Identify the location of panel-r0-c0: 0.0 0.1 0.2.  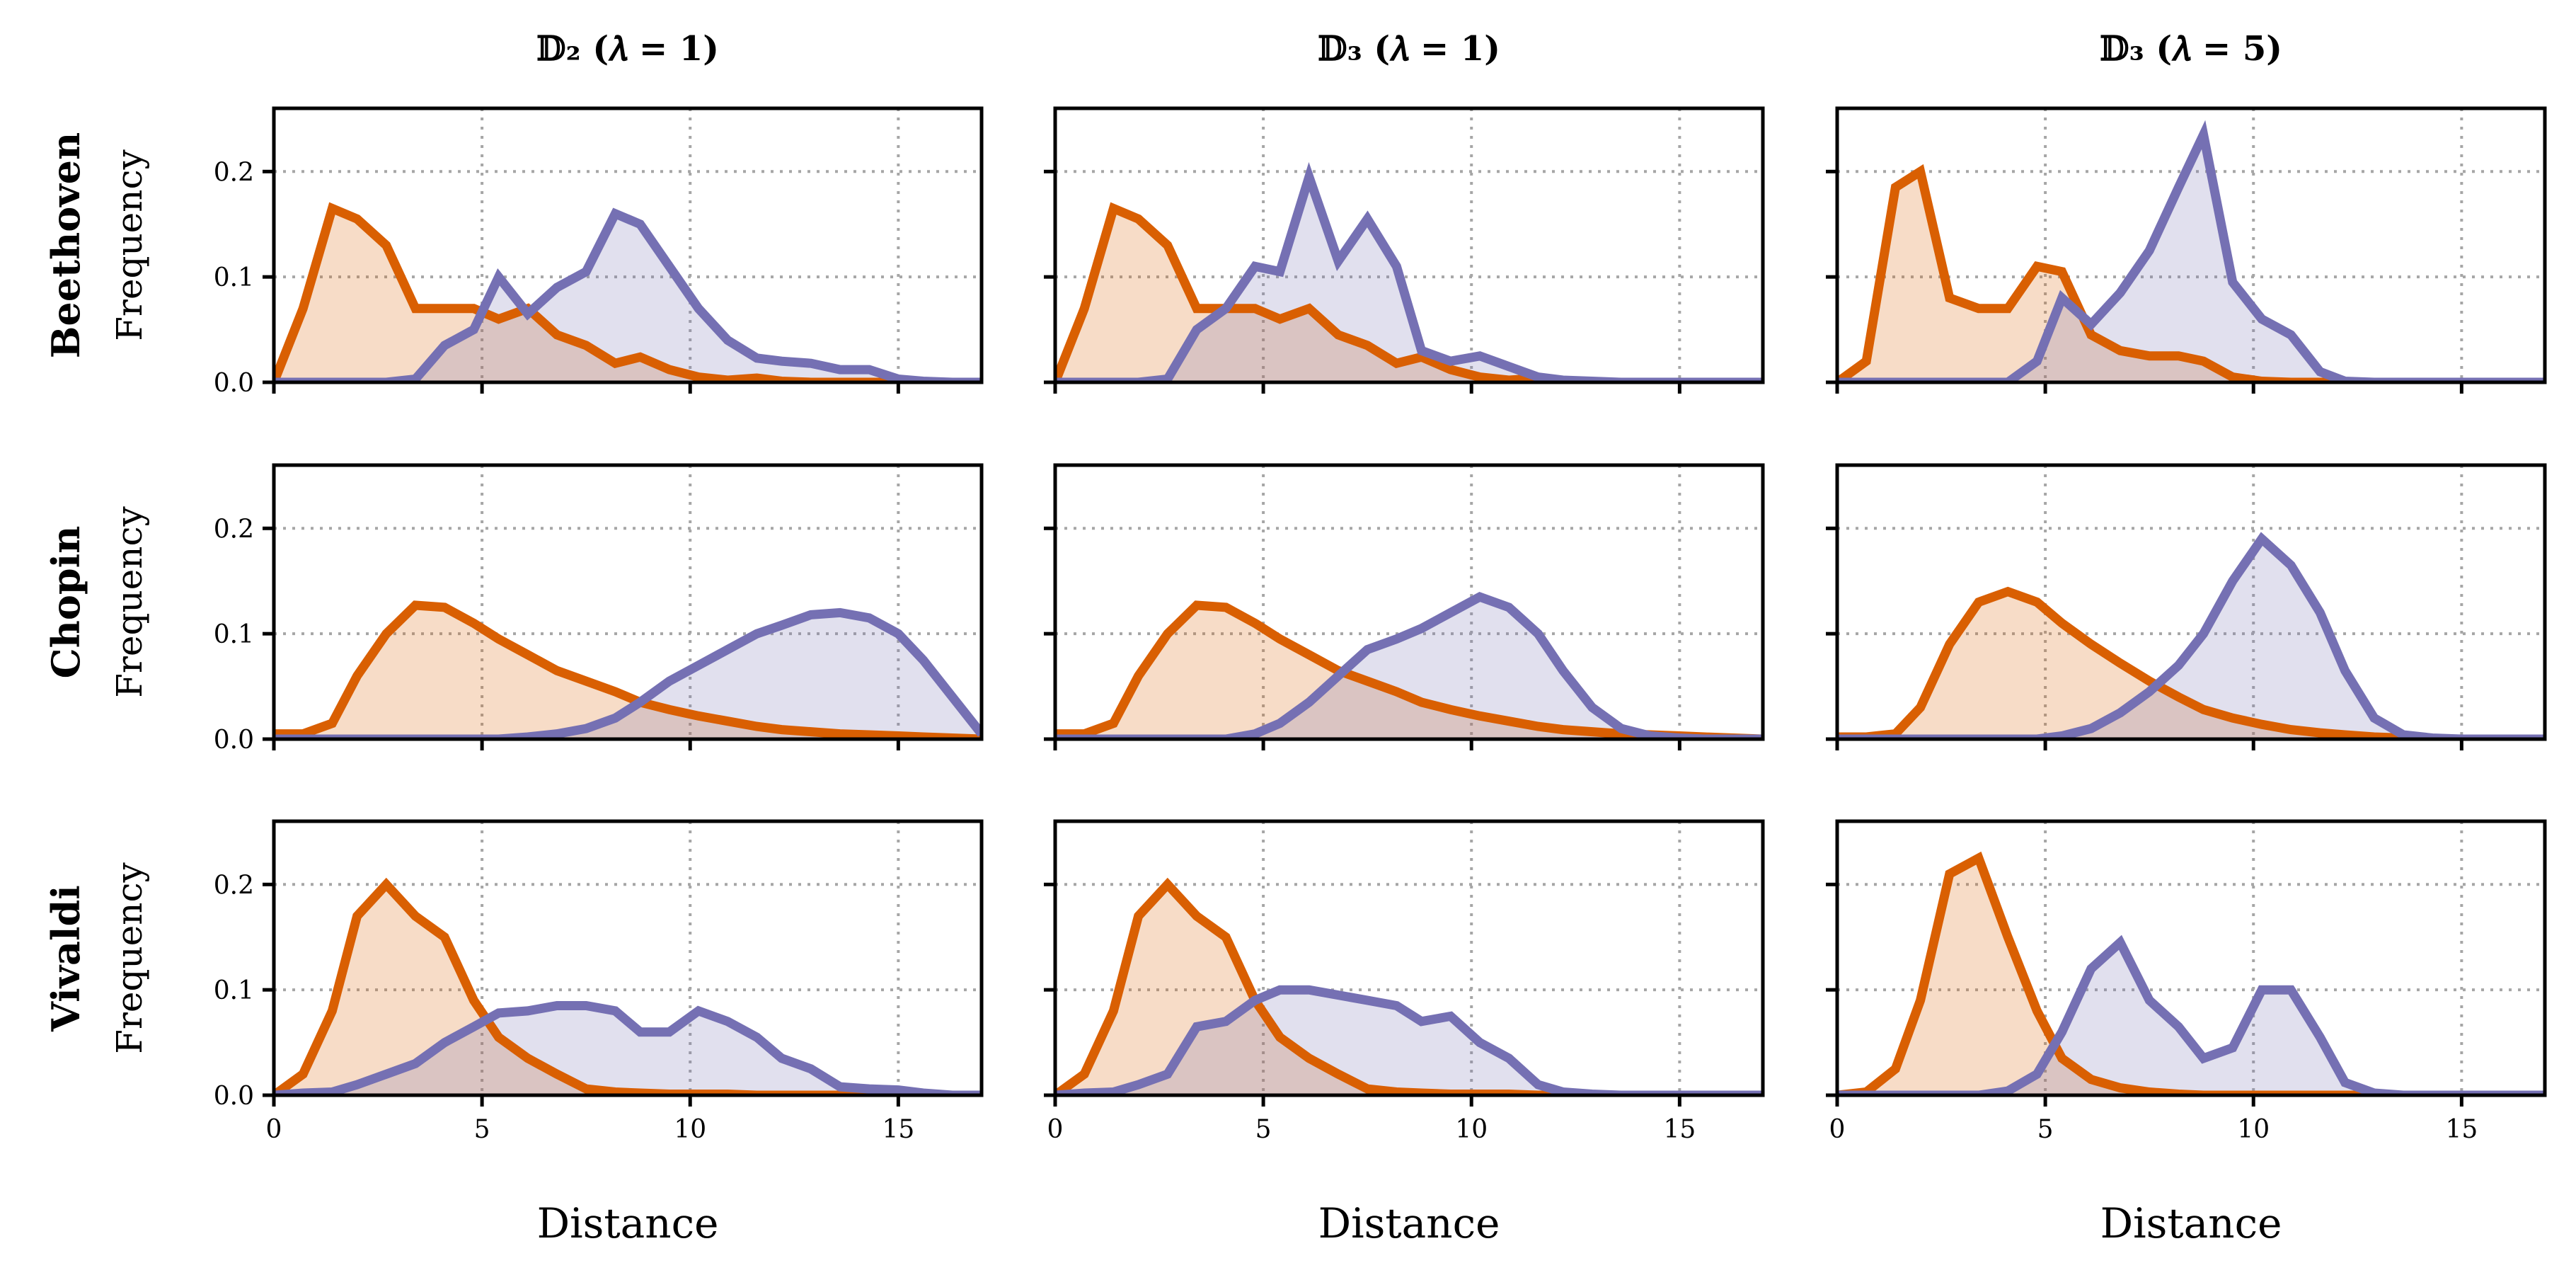
(599, 252).